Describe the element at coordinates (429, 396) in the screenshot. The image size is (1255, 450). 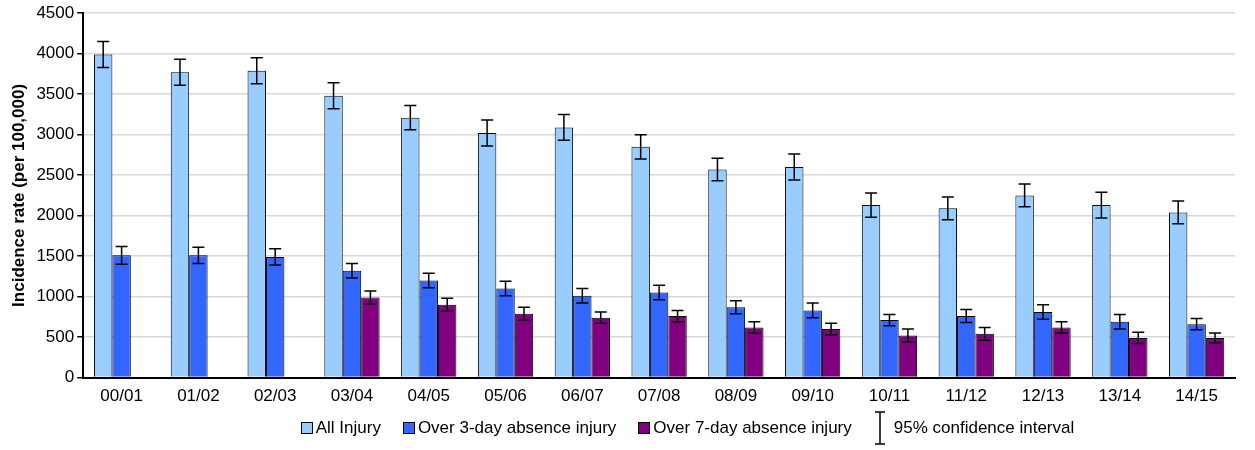
I see `x-tick-label: 04/05` at that location.